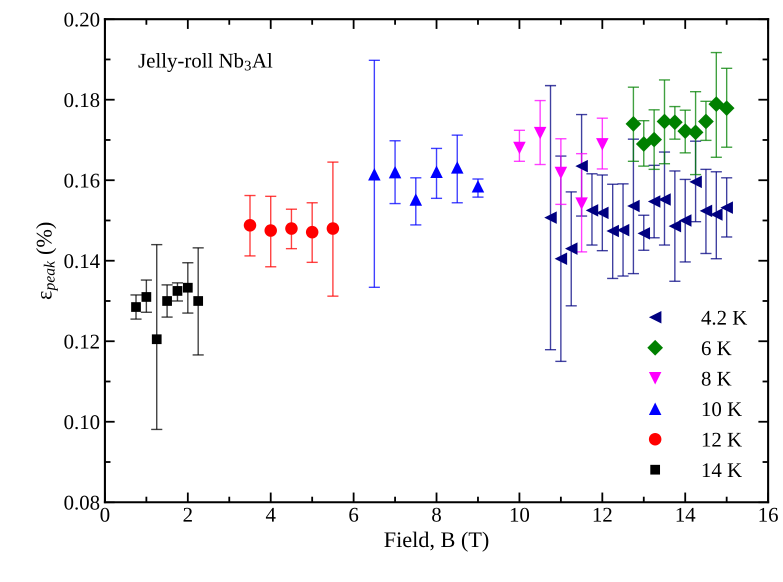 The width and height of the screenshot is (783, 582). What do you see at coordinates (105, 515) in the screenshot?
I see `x-tick-label: 0` at bounding box center [105, 515].